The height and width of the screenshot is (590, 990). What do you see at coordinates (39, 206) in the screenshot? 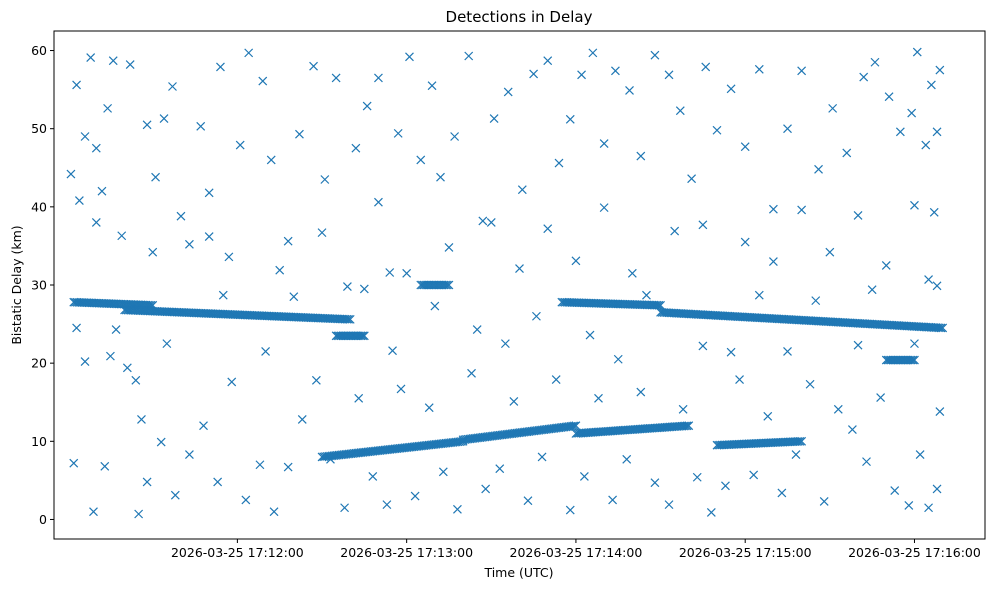
I see `y-tick-label: 40` at bounding box center [39, 206].